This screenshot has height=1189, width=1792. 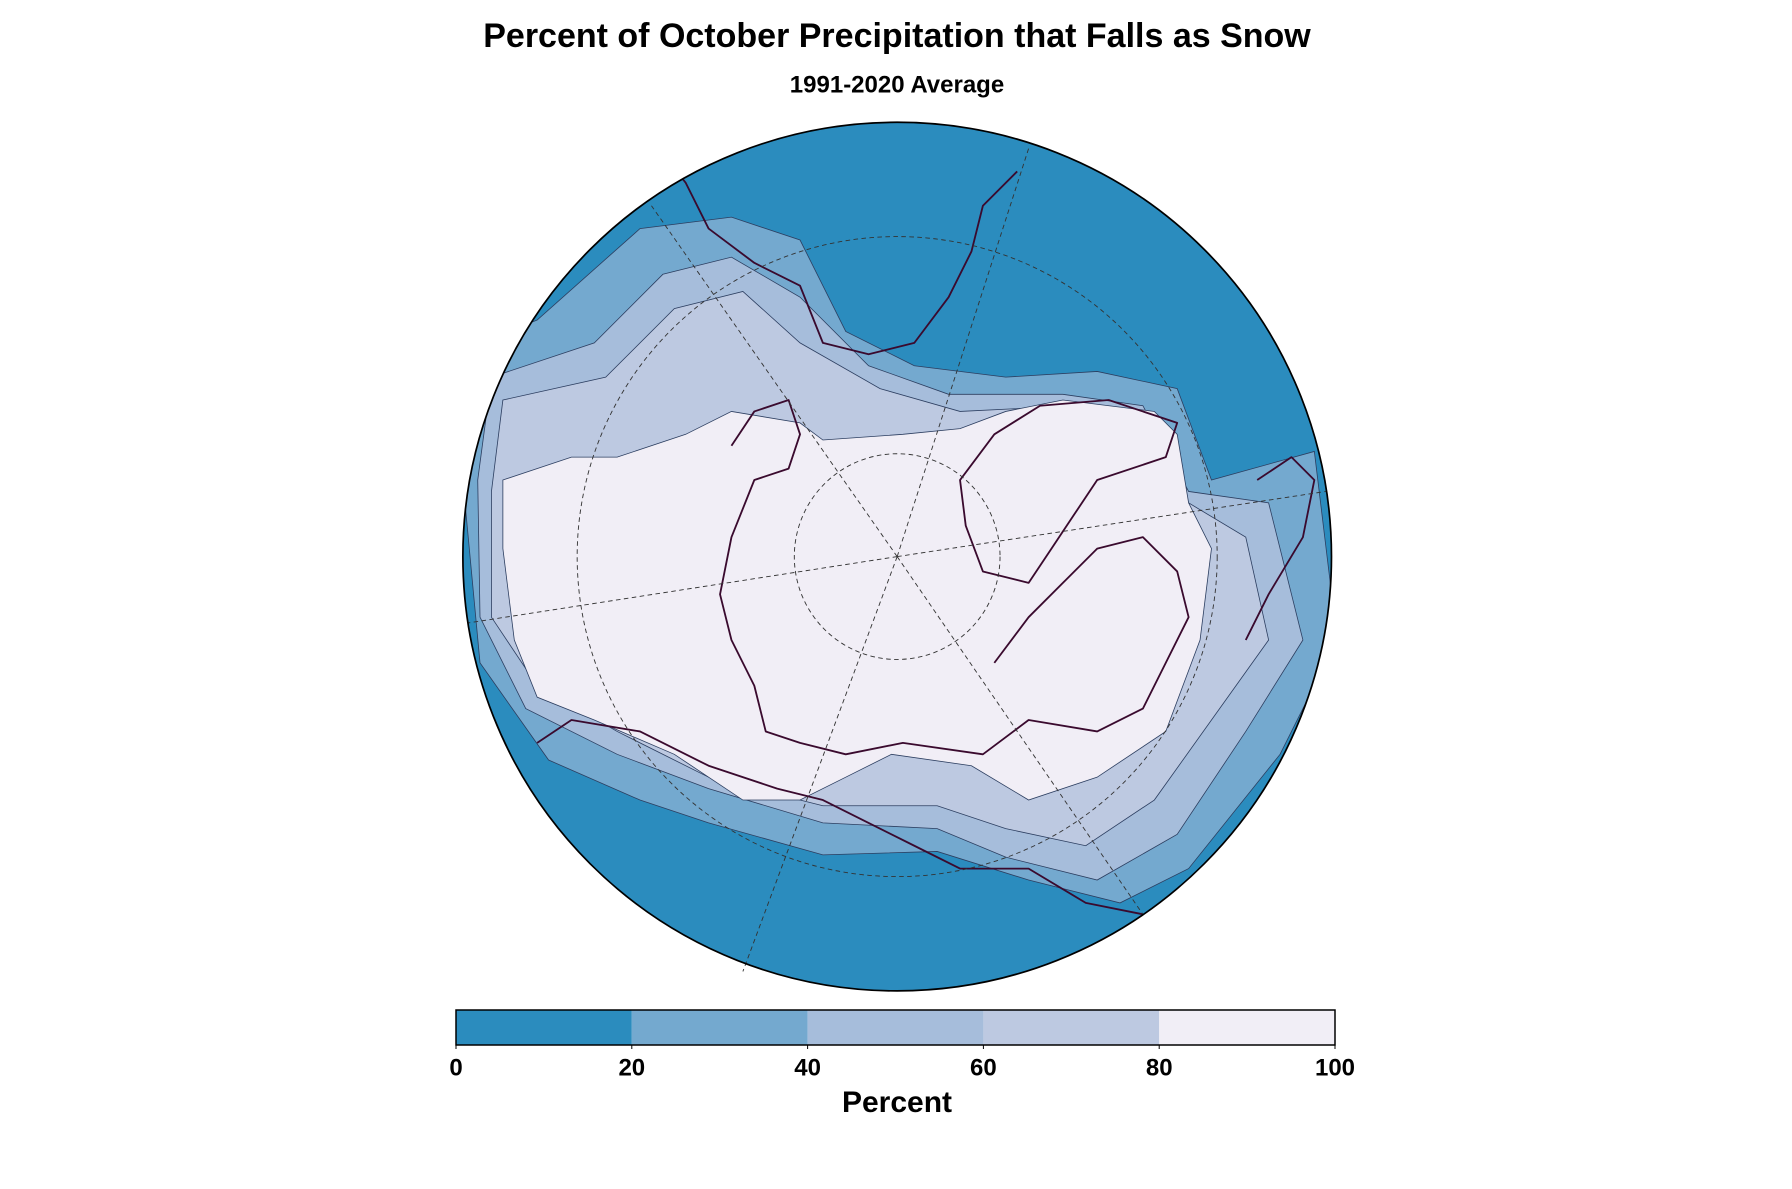 What do you see at coordinates (1335, 1067) in the screenshot?
I see `colorbar-tick-label: 100` at bounding box center [1335, 1067].